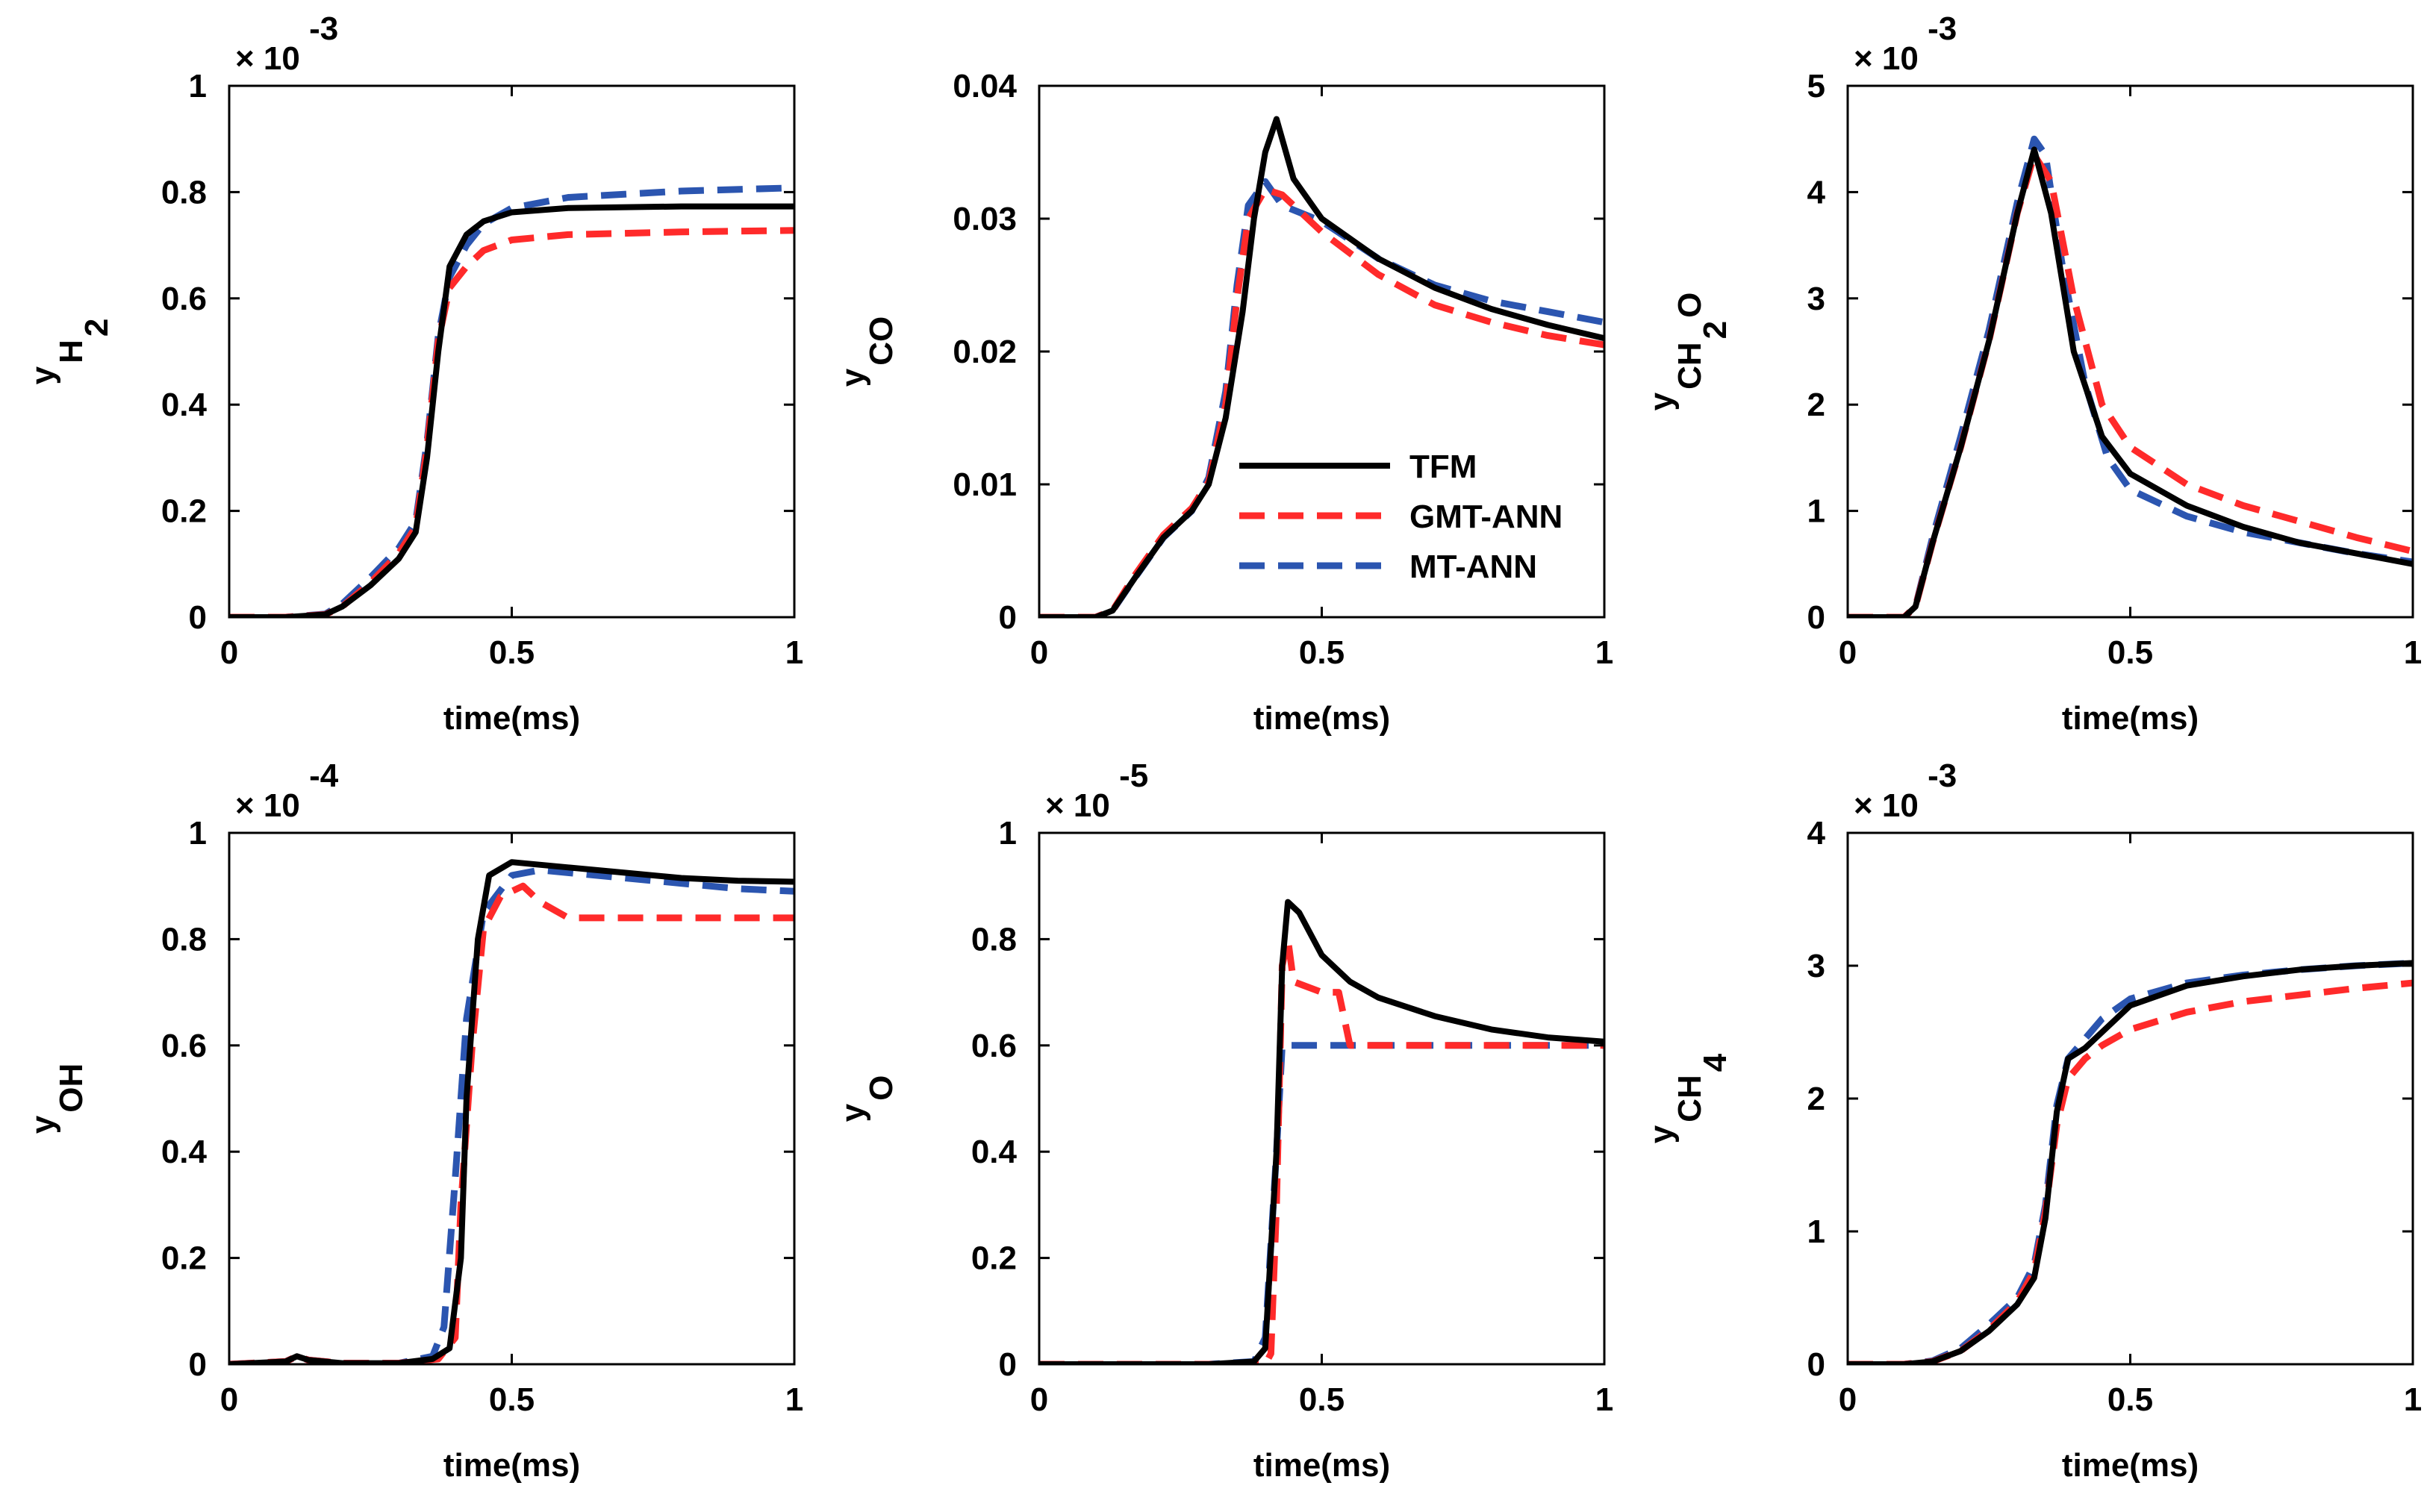 The width and height of the screenshot is (2430, 1512). I want to click on y-tick-label: 5, so click(1816, 86).